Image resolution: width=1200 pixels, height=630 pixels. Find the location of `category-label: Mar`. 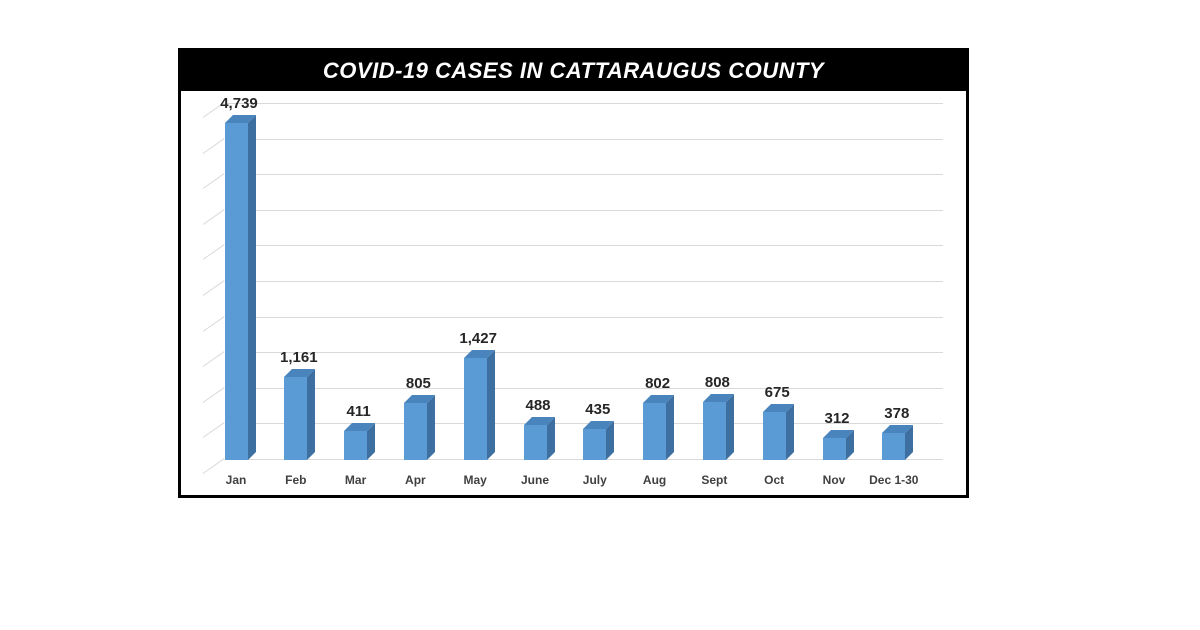

category-label: Mar is located at coordinates (355, 480).